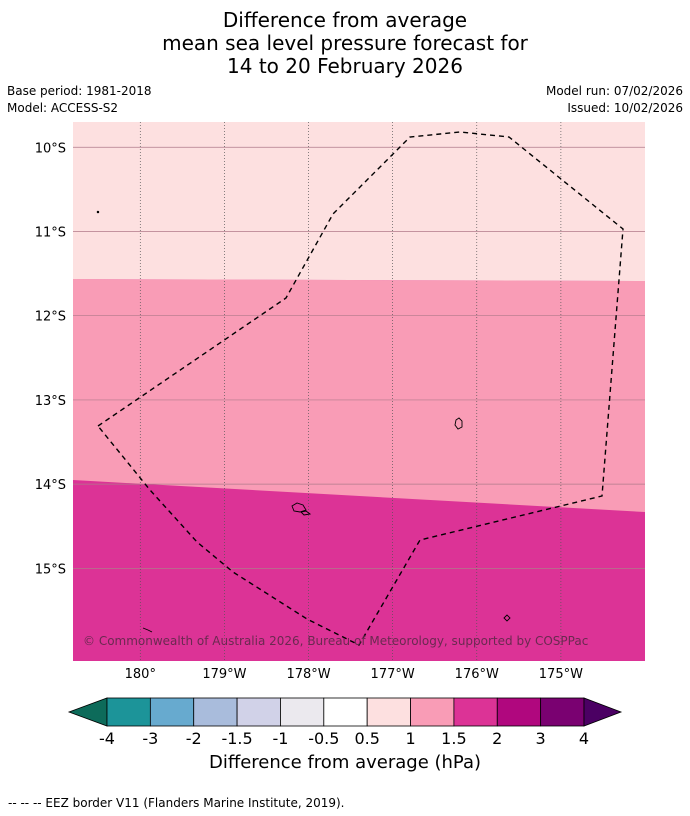  What do you see at coordinates (150, 738) in the screenshot?
I see `colorbar-tick-label: -3` at bounding box center [150, 738].